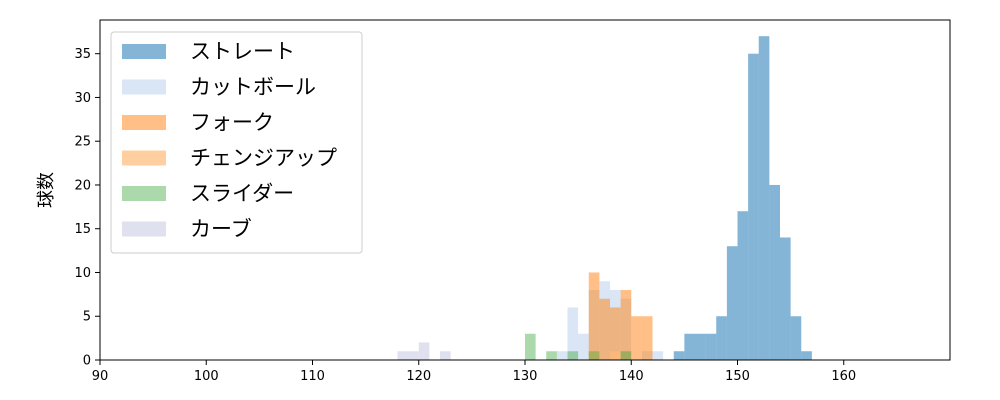 The height and width of the screenshot is (400, 1000). Describe the element at coordinates (418, 376) in the screenshot. I see `x-tick-label-3: 120` at that location.